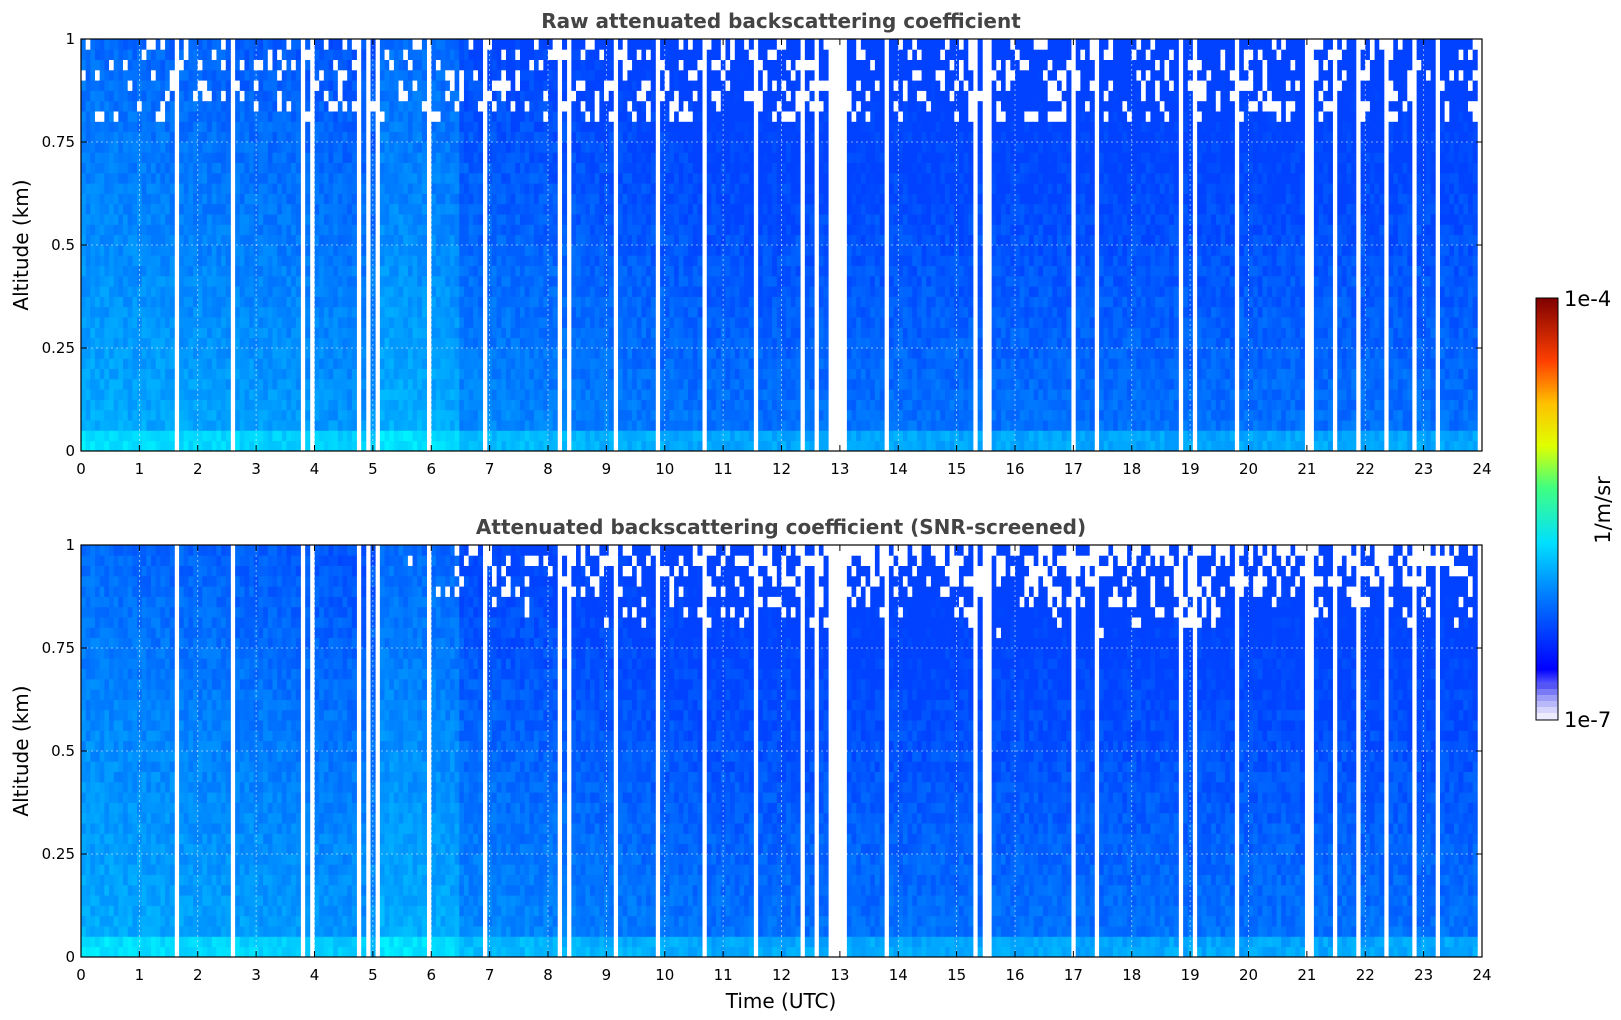 This screenshot has height=1020, width=1621. Describe the element at coordinates (1547, 509) in the screenshot. I see `colorbar-gradient` at that location.